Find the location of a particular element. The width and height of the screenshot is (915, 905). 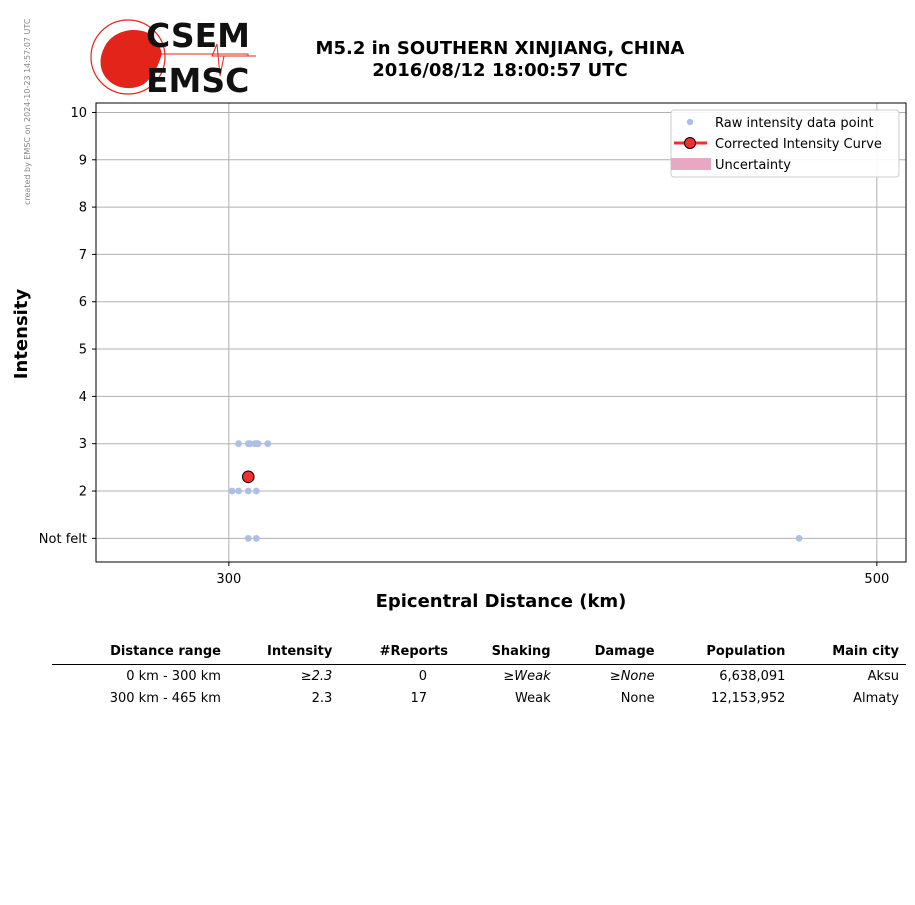

y-tick-label: 2 is located at coordinates (83, 492).